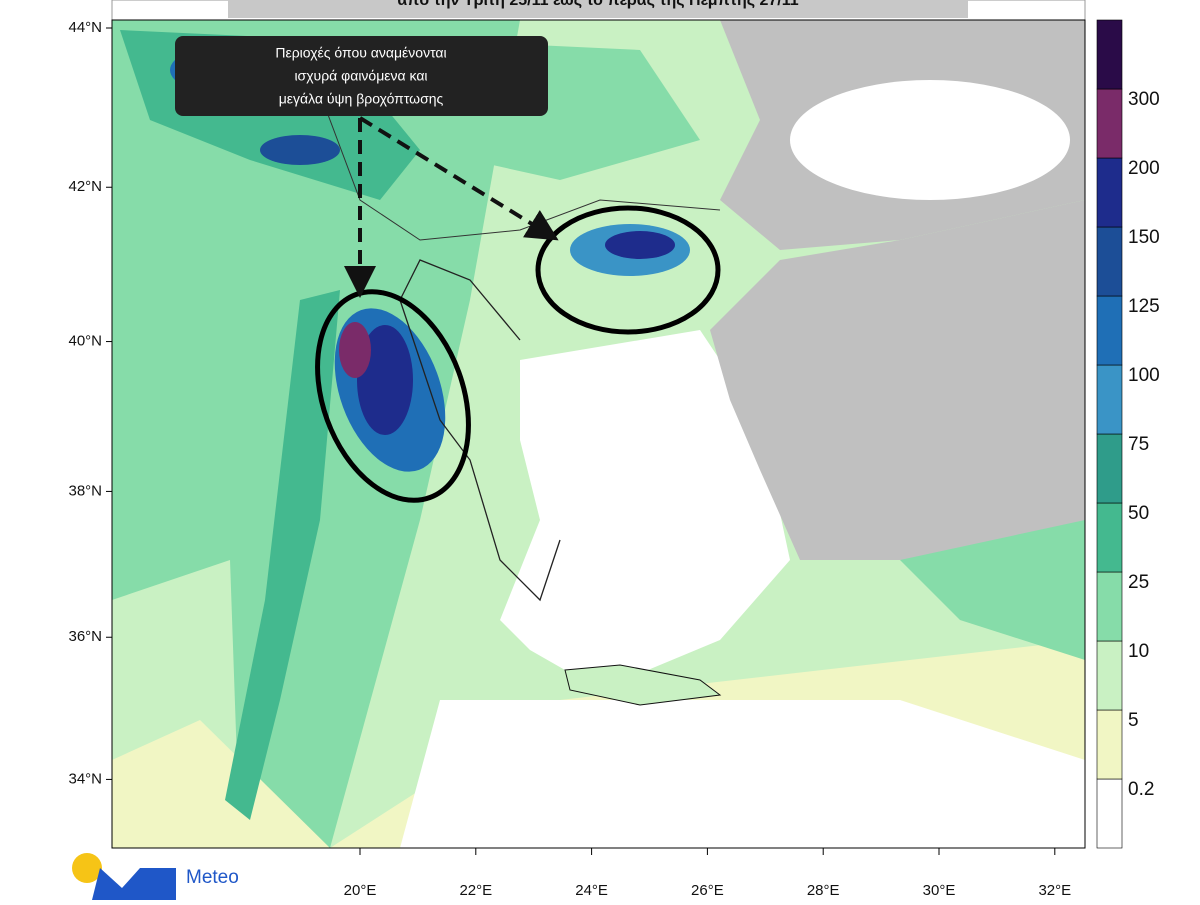  What do you see at coordinates (591, 890) in the screenshot?
I see `lon-label: 24°E` at bounding box center [591, 890].